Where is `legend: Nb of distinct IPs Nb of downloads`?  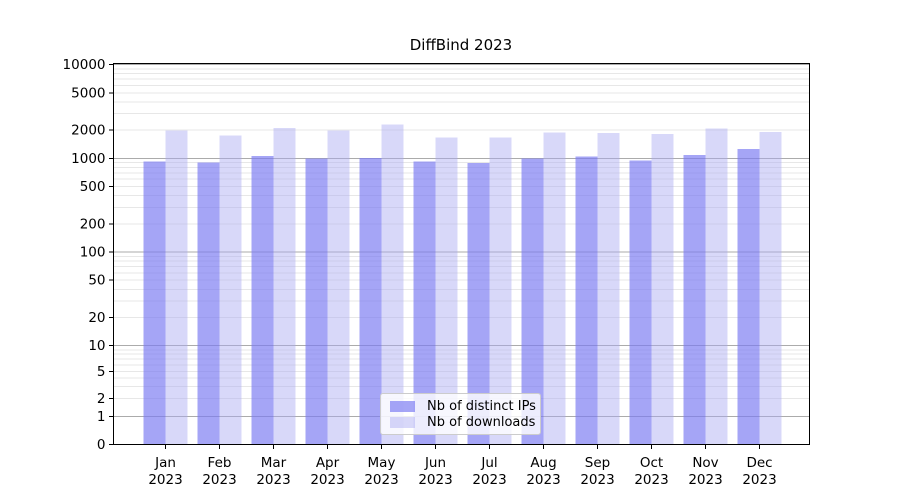
legend: Nb of distinct IPs Nb of downloads is located at coordinates (460, 414).